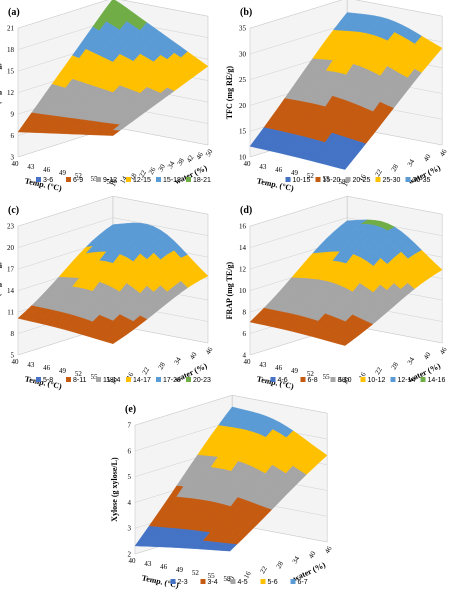 This screenshot has height=603, width=474. Describe the element at coordinates (243, 29) in the screenshot. I see `z-tick-label: 35` at that location.